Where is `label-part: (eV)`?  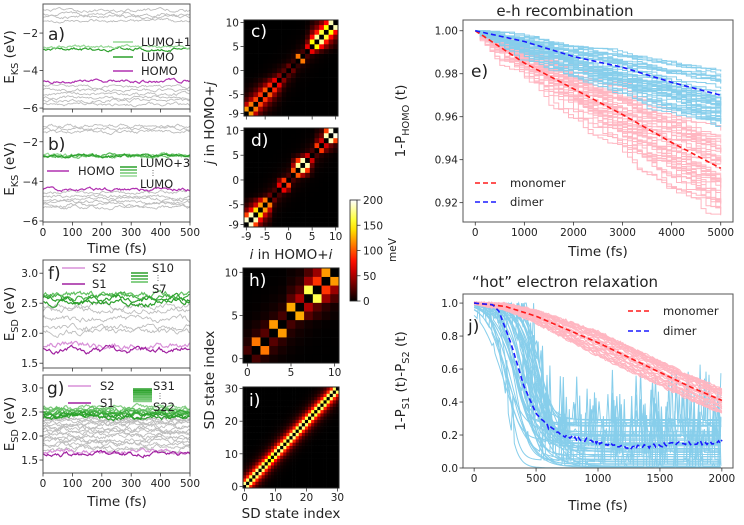 label-part: (eV) is located at coordinates (10, 46).